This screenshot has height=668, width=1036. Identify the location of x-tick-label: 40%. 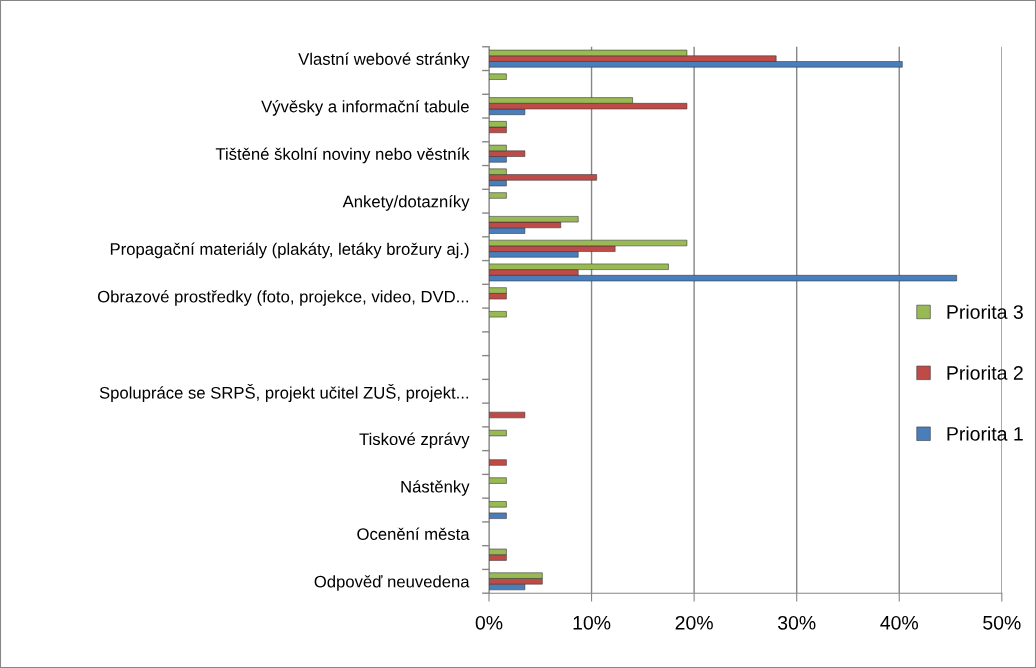
(899, 622).